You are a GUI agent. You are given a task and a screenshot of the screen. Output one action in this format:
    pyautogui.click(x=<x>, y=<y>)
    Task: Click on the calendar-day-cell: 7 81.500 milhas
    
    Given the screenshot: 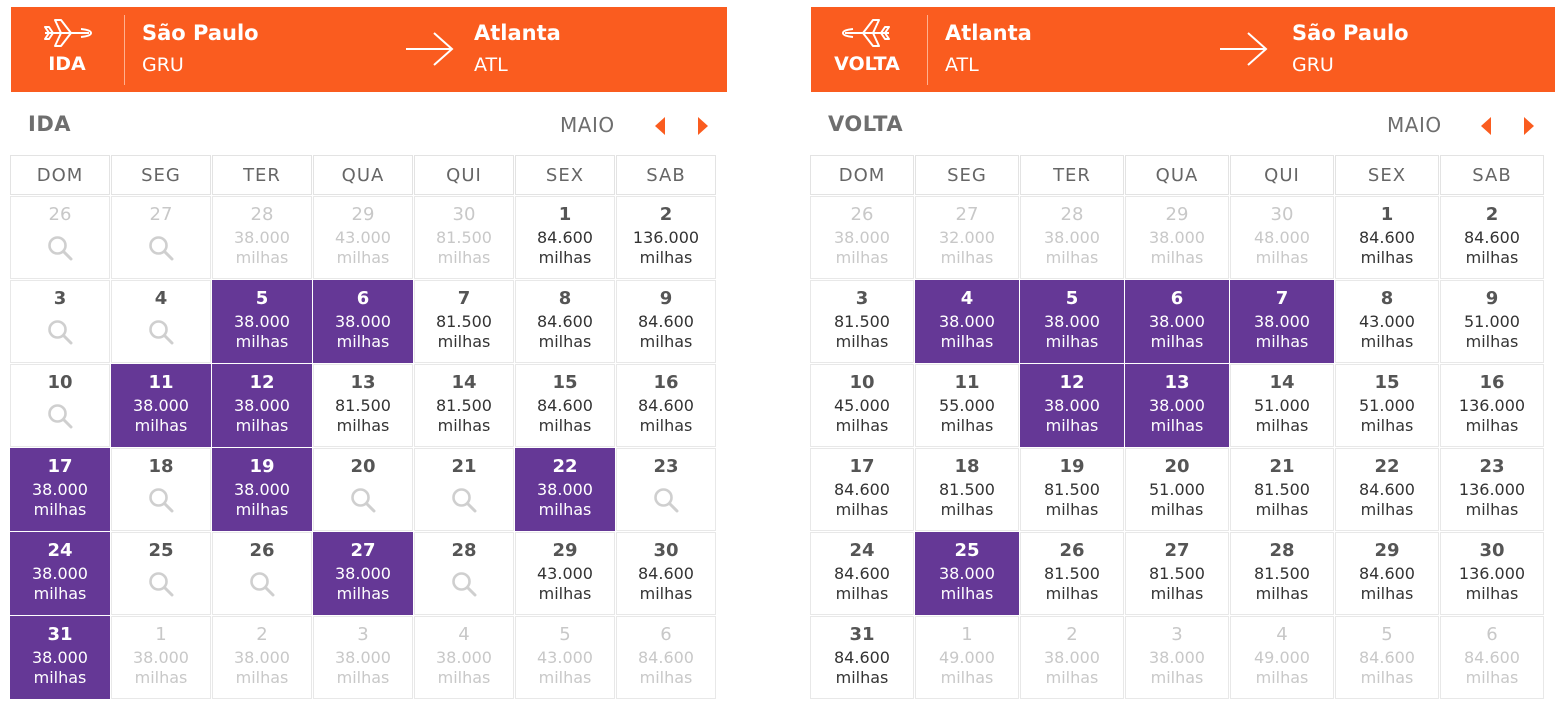 What is the action you would take?
    pyautogui.click(x=464, y=321)
    